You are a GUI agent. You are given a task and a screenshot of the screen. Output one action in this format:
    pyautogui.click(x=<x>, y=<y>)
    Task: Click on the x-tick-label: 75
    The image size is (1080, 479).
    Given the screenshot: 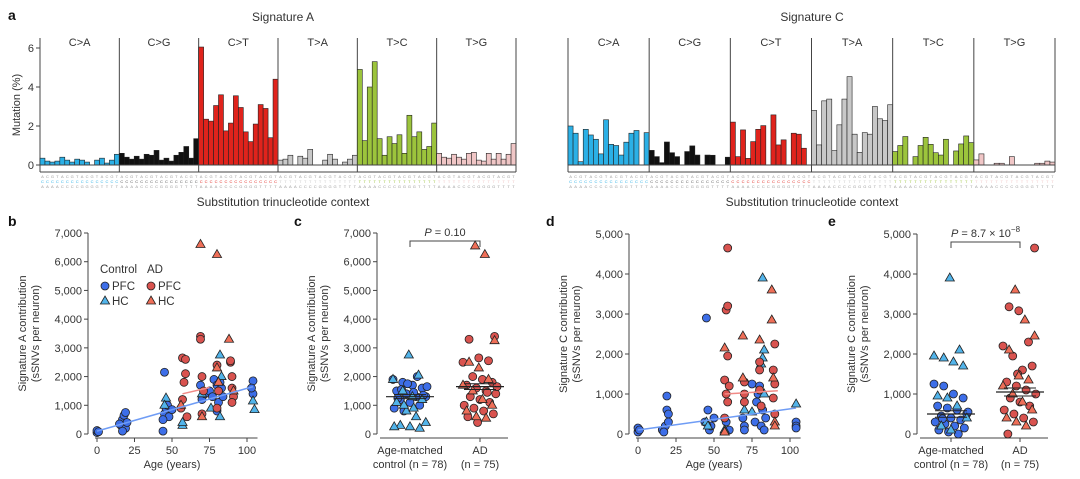 What is the action you would take?
    pyautogui.click(x=752, y=451)
    